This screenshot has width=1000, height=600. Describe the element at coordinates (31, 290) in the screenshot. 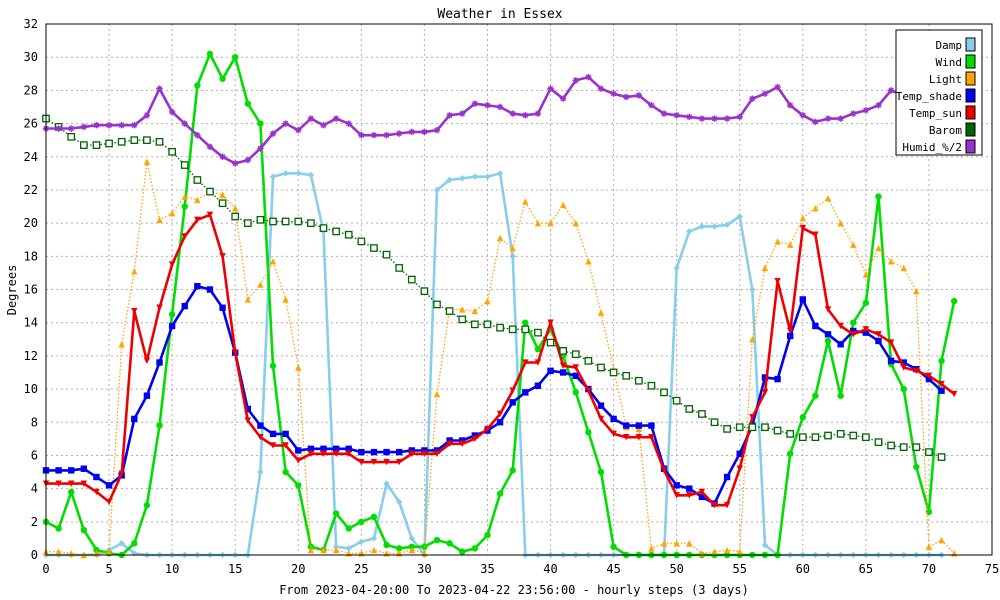

I see `y-tick-label: 16` at that location.